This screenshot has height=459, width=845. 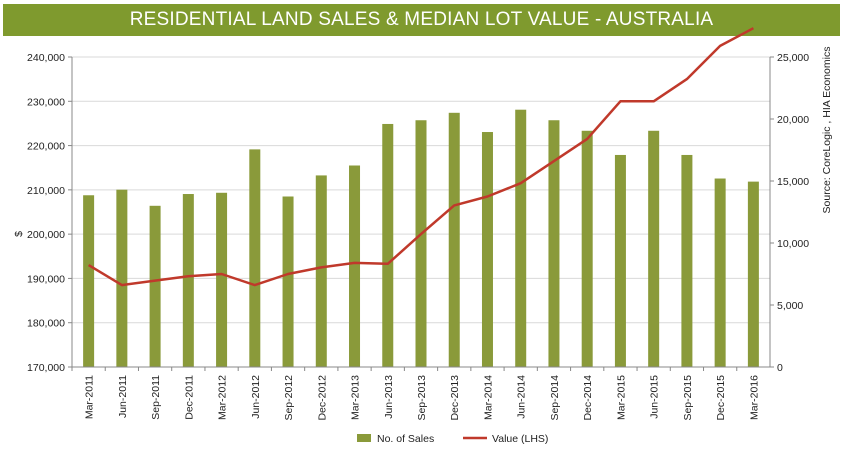 What do you see at coordinates (405, 439) in the screenshot?
I see `legend-label-sales: No. of Sales` at bounding box center [405, 439].